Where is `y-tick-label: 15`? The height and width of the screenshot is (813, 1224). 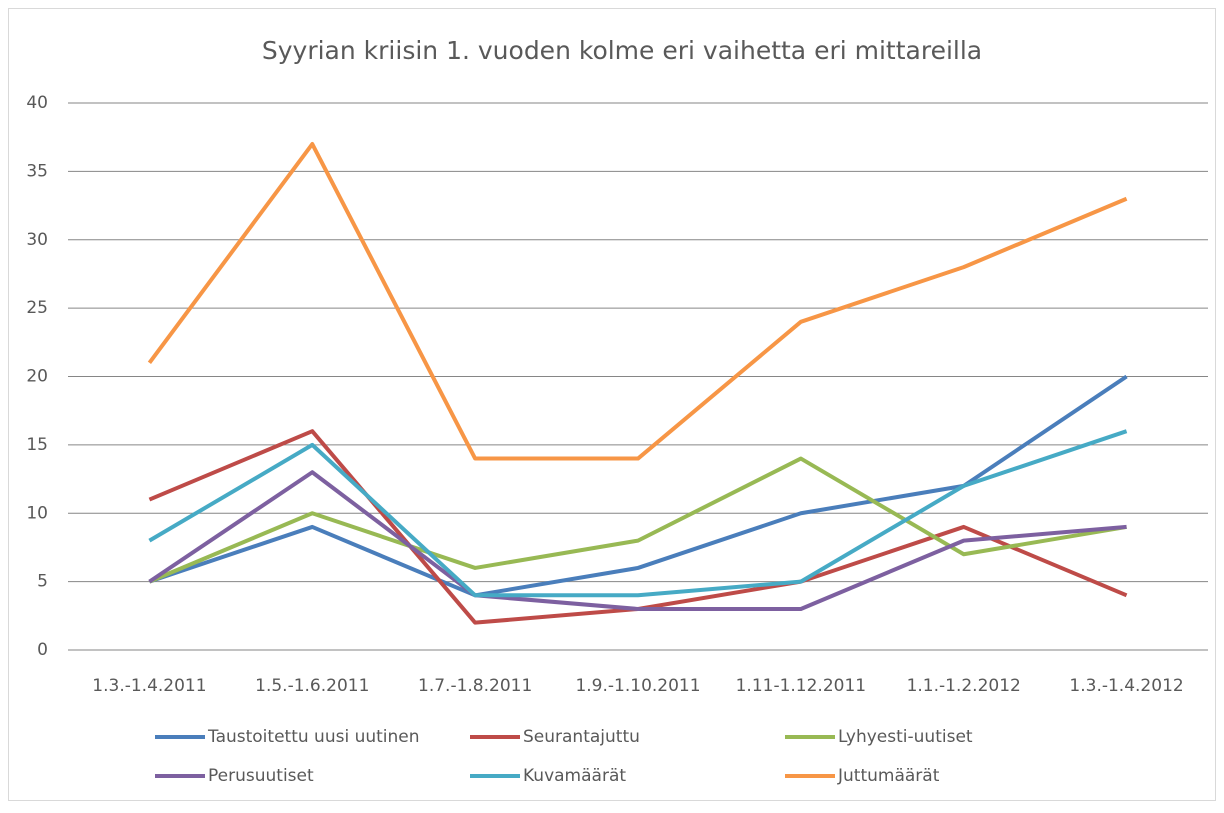
y-tick-label: 15 is located at coordinates (37, 445).